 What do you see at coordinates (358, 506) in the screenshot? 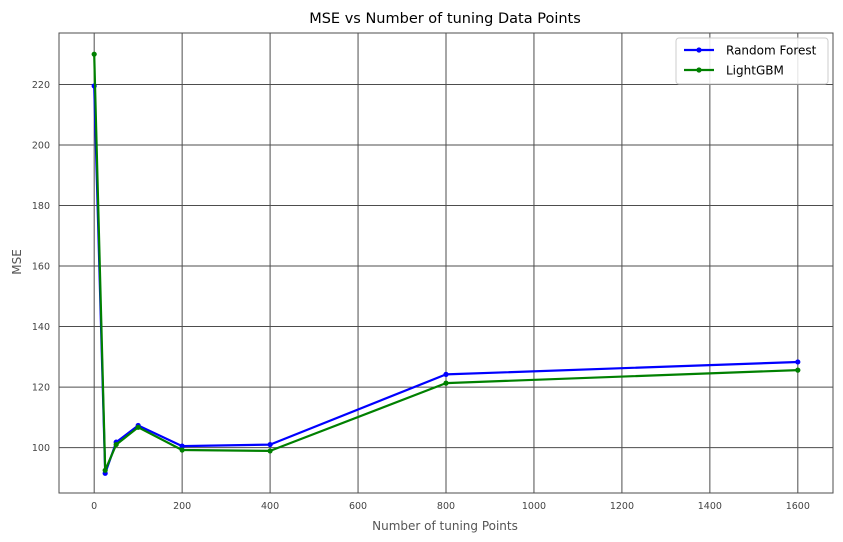
I see `x-tick-label: 600` at bounding box center [358, 506].